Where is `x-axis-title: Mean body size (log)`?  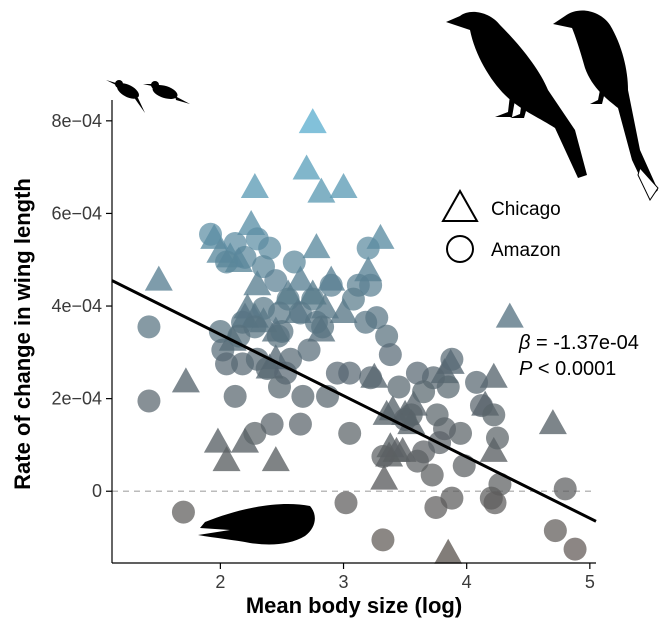 x-axis-title: Mean body size (log) is located at coordinates (354, 605).